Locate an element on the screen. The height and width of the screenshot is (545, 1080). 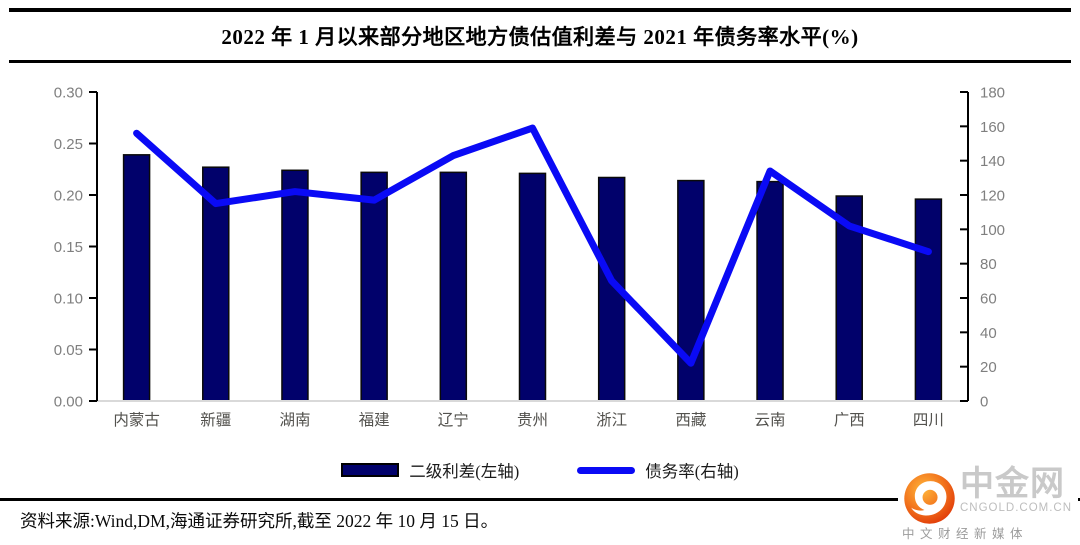
chart-legend: 二级利差(左轴) 债务率(右轴) is located at coordinates (540, 470).